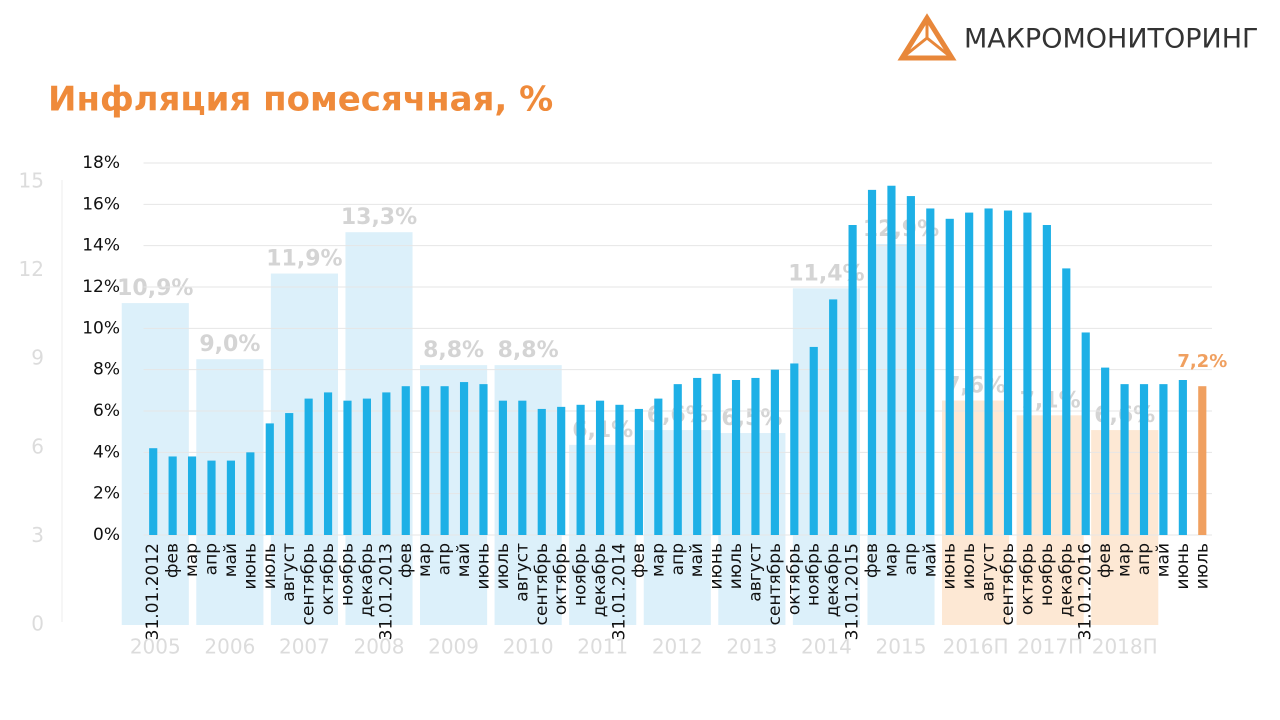 This screenshot has height=720, width=1280. Describe the element at coordinates (1125, 647) in the screenshot. I see `x-tick-label: 2018П` at that location.